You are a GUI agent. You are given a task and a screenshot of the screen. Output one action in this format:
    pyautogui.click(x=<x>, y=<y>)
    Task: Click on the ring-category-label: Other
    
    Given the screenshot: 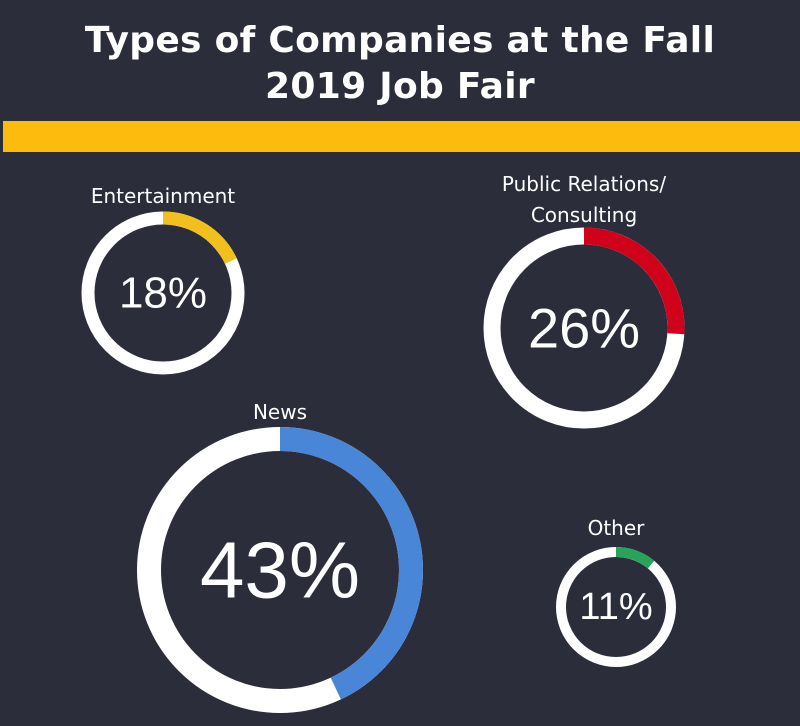 What is the action you would take?
    pyautogui.click(x=617, y=528)
    